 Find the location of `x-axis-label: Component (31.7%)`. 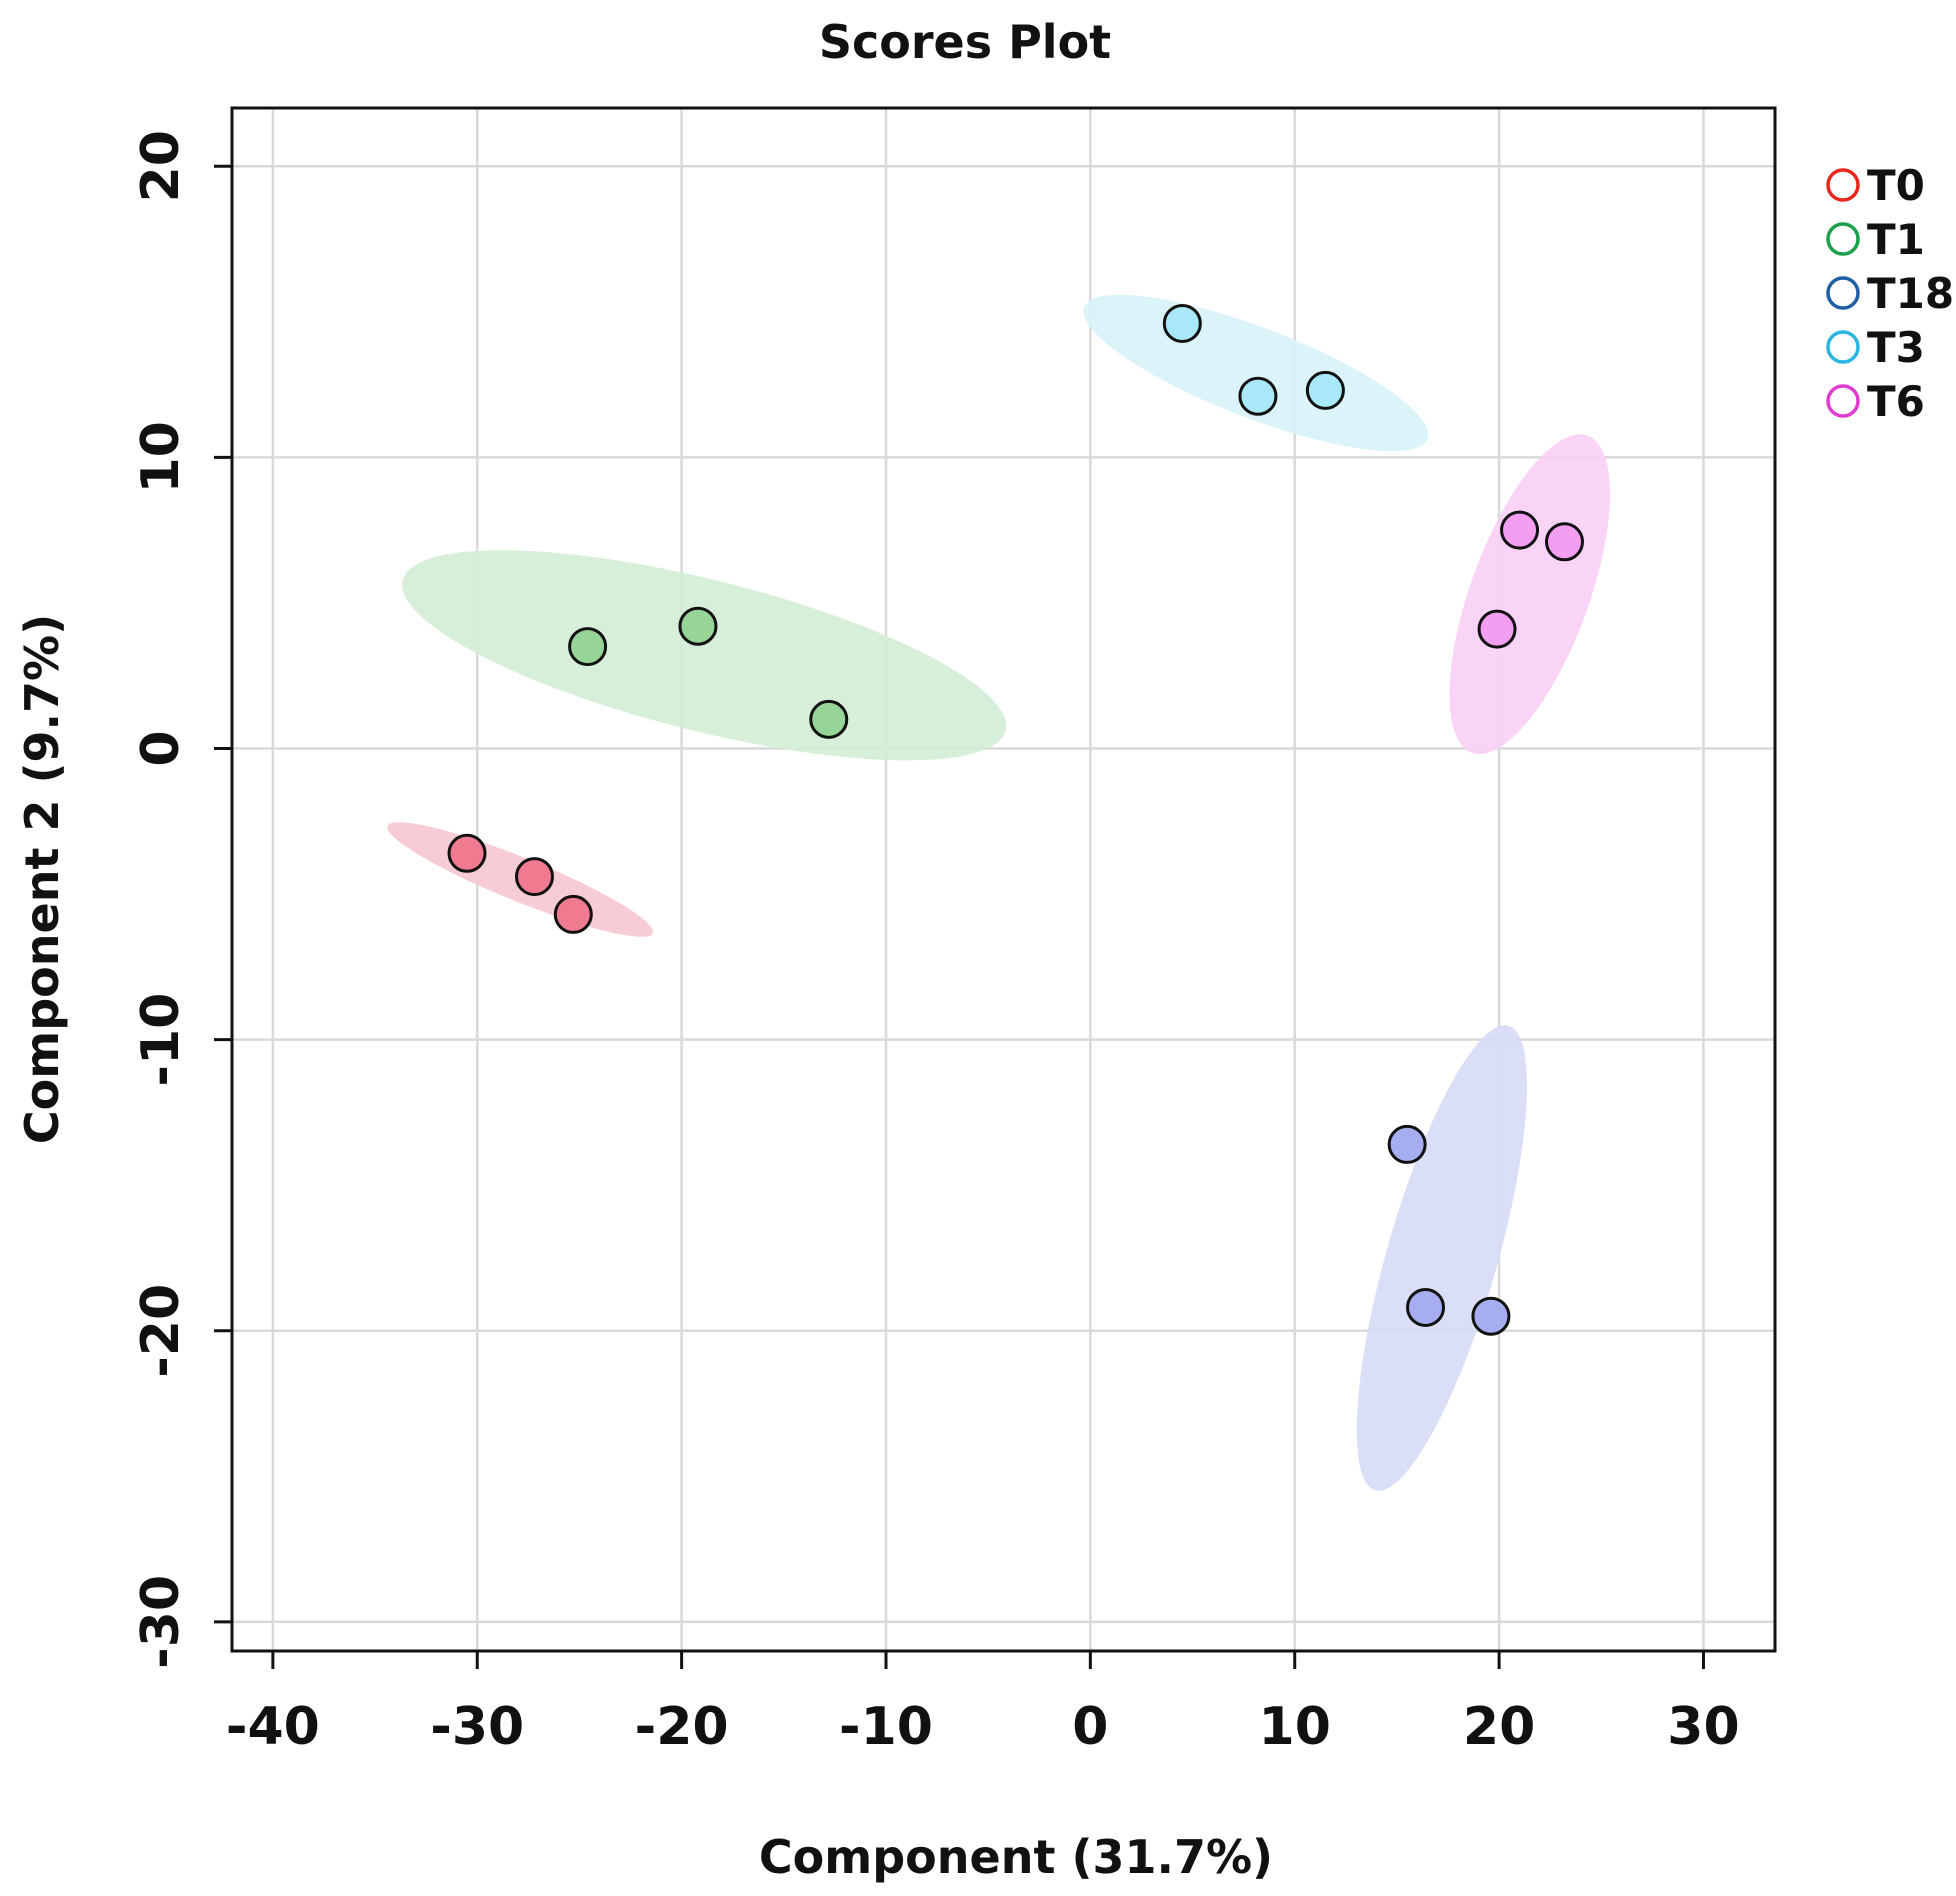

x-axis-label: Component (31.7%) is located at coordinates (1016, 1857).